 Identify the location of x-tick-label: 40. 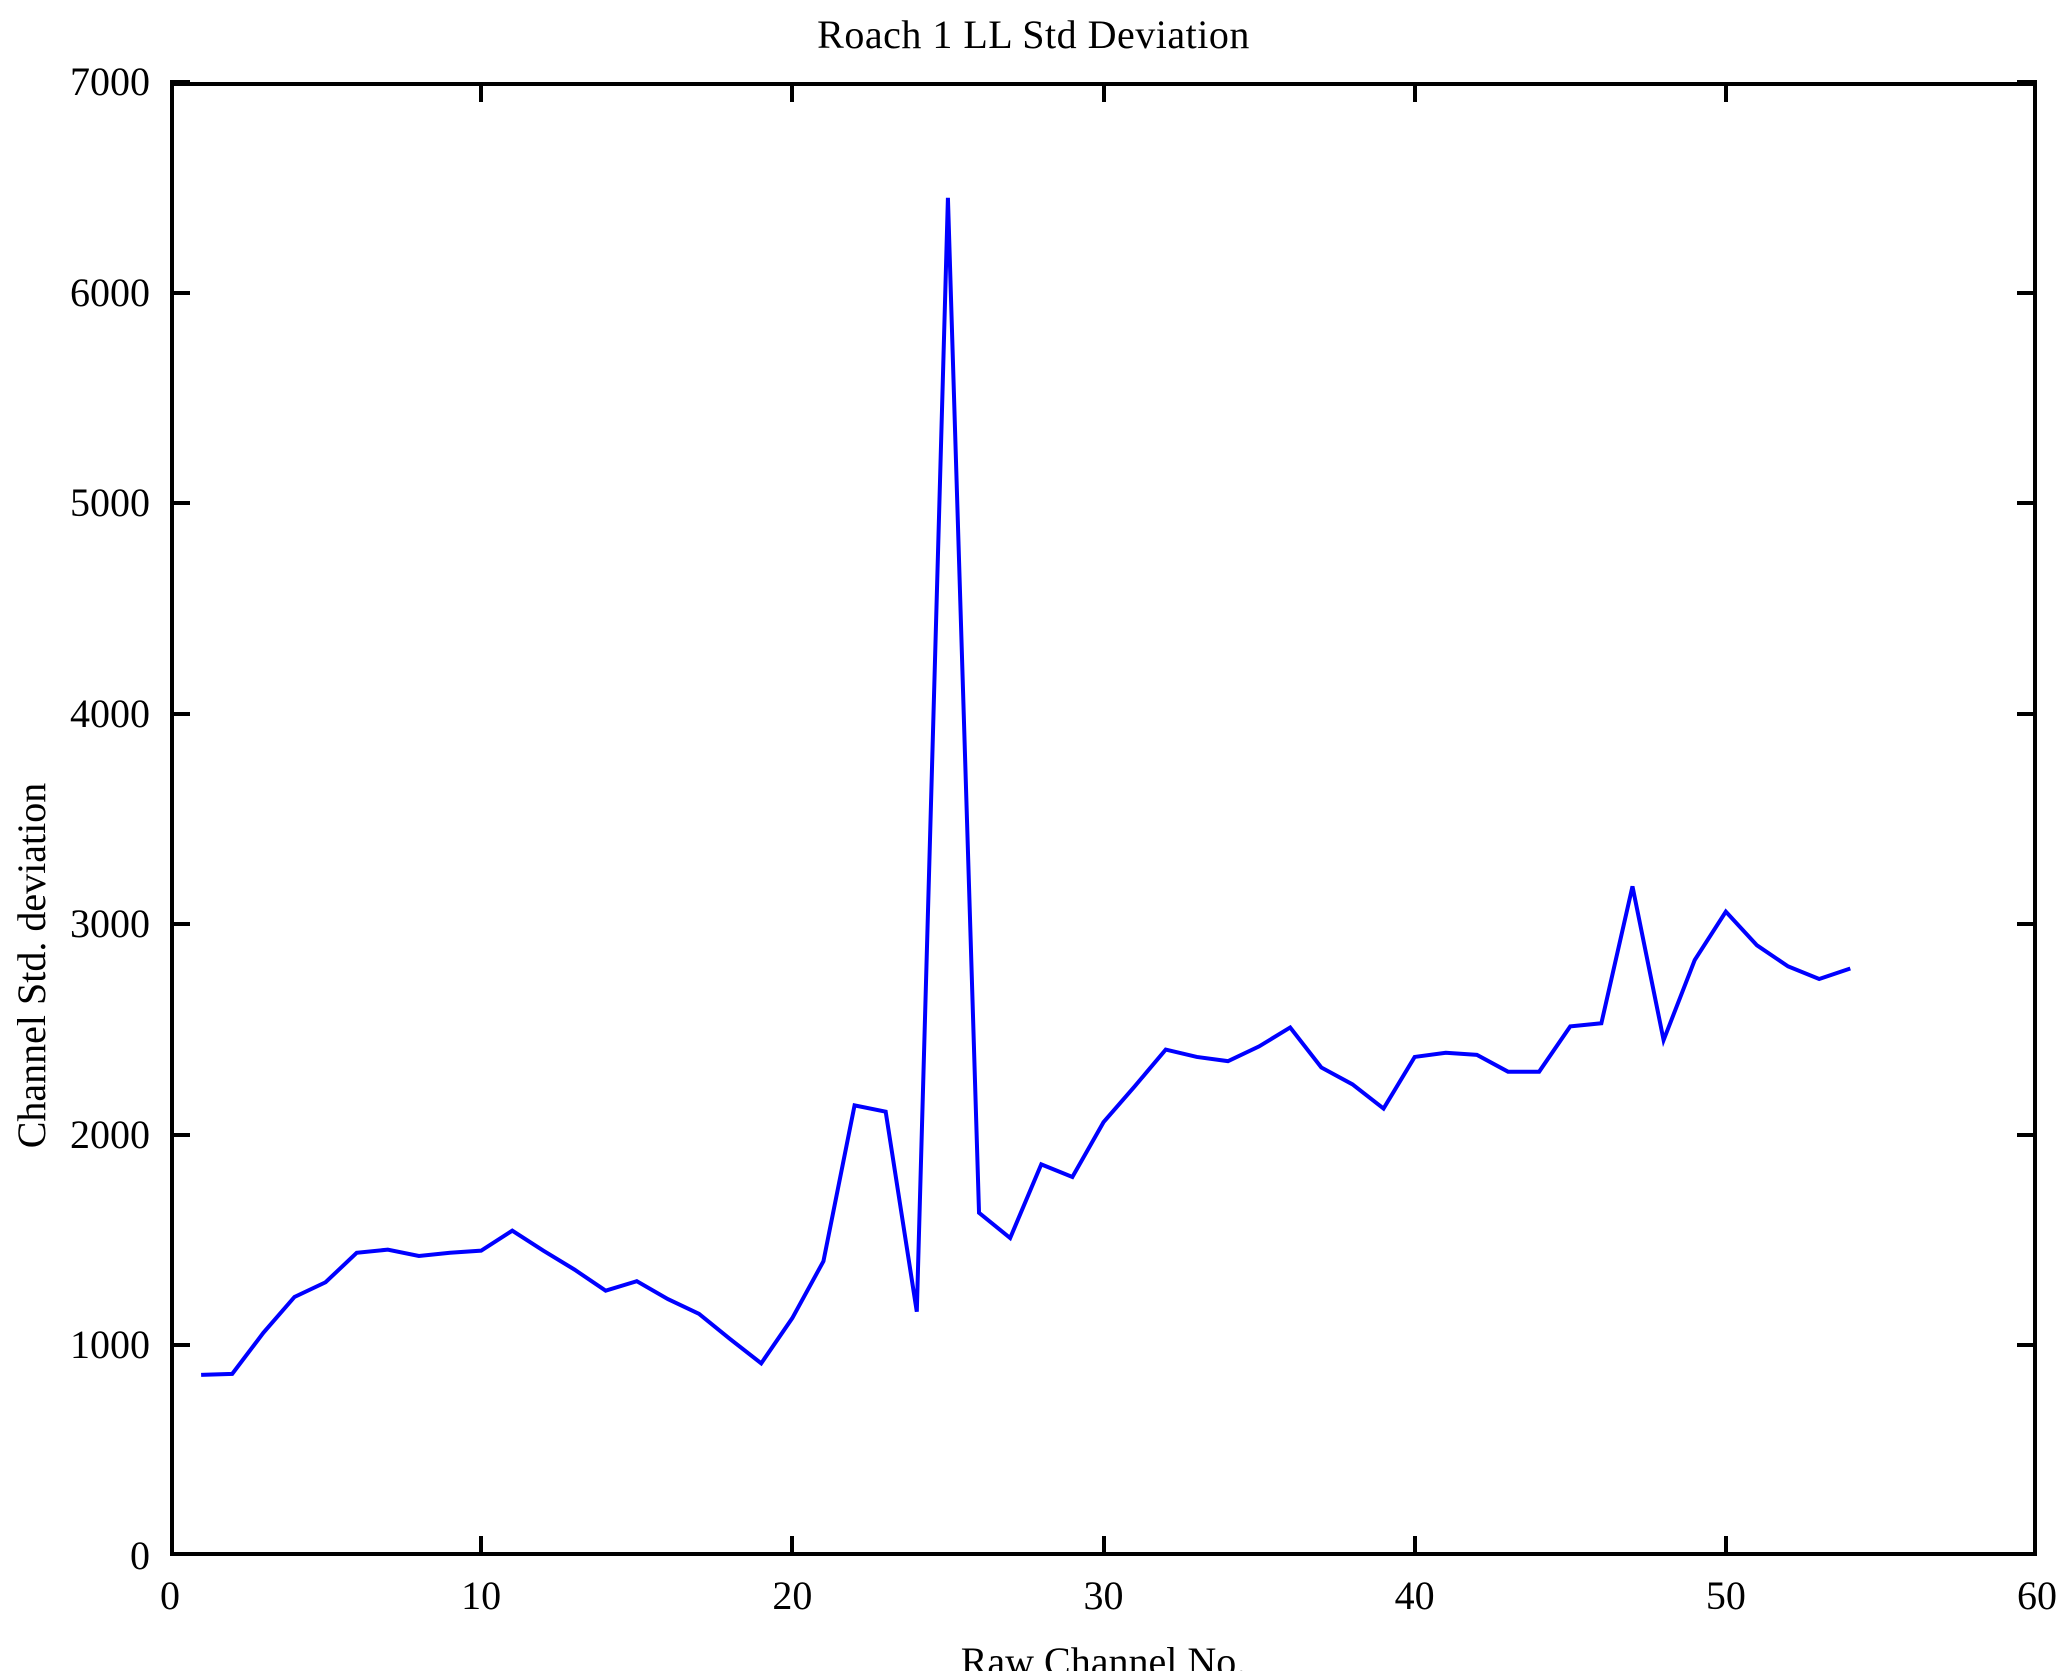
(1414, 1595).